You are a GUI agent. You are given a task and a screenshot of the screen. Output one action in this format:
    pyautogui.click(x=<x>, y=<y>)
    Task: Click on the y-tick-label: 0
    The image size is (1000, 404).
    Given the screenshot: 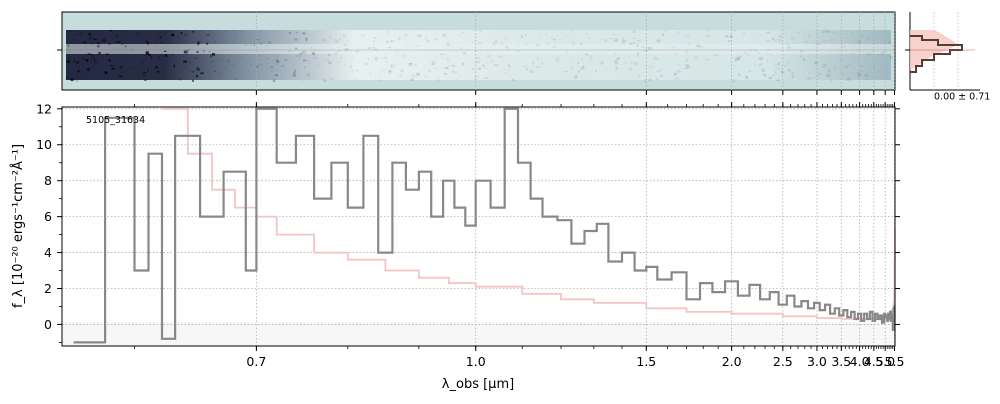 What is the action you would take?
    pyautogui.click(x=48, y=324)
    